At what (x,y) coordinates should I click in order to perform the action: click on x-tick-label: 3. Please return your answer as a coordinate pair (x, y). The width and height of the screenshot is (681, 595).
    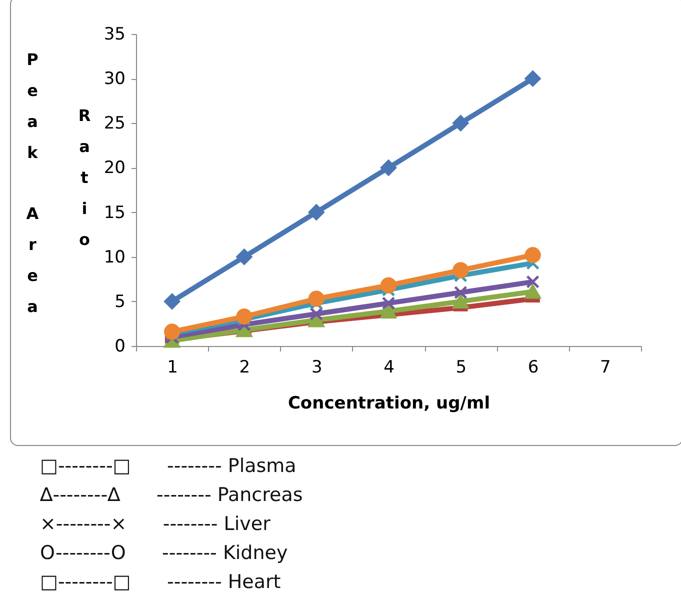
    Looking at the image, I should click on (316, 368).